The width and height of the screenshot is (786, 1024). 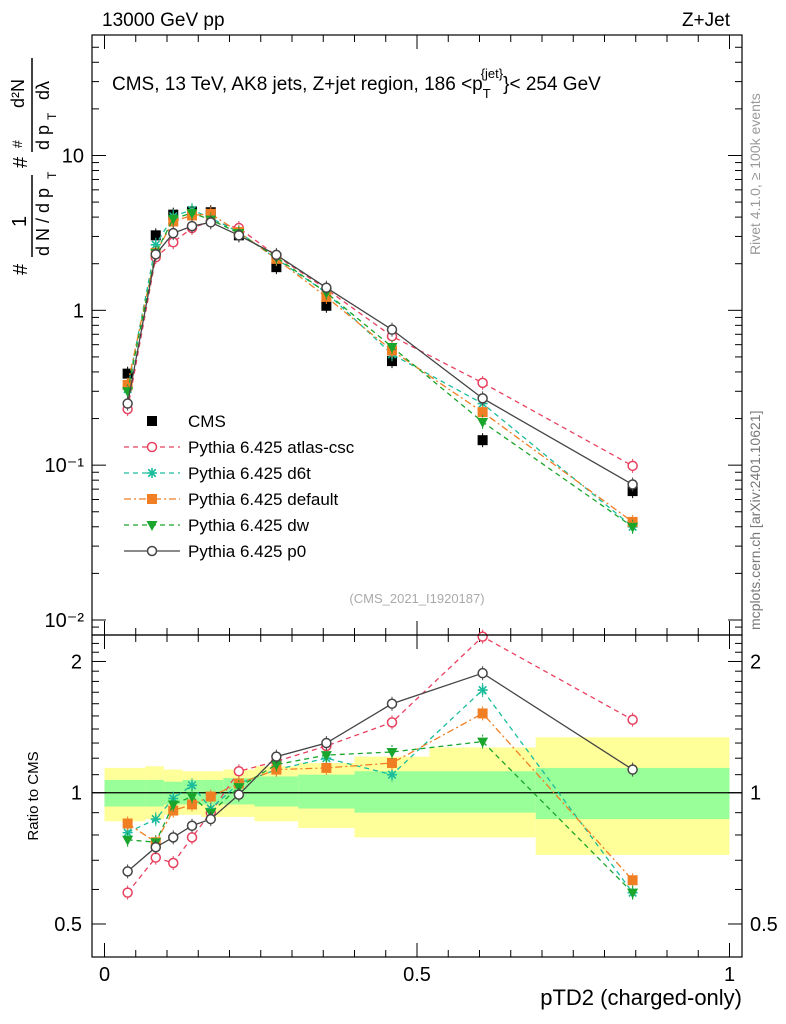 I want to click on legend-label-pythia-6-425-default: Pythia 6.425 default, so click(x=263, y=499).